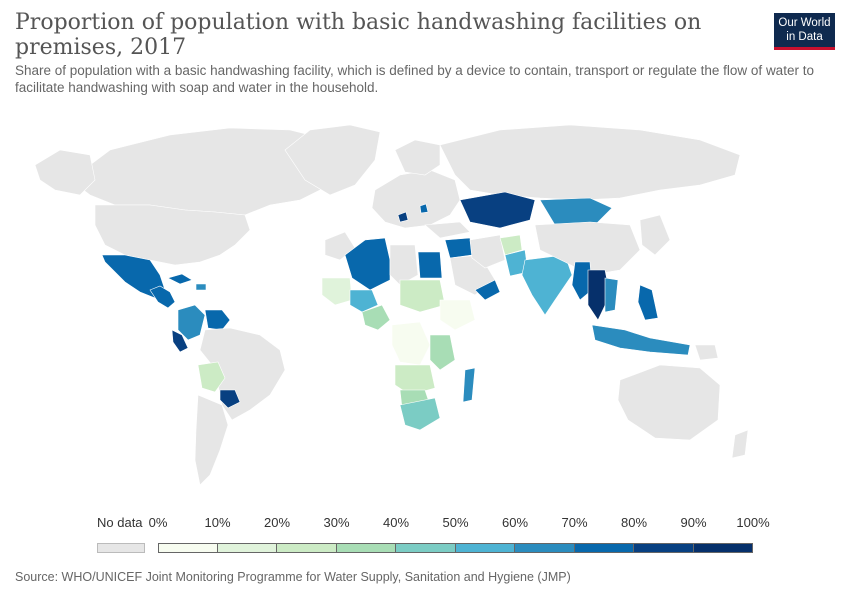 This screenshot has height=600, width=850. Describe the element at coordinates (217, 320) in the screenshot. I see `country-venezuela` at that location.